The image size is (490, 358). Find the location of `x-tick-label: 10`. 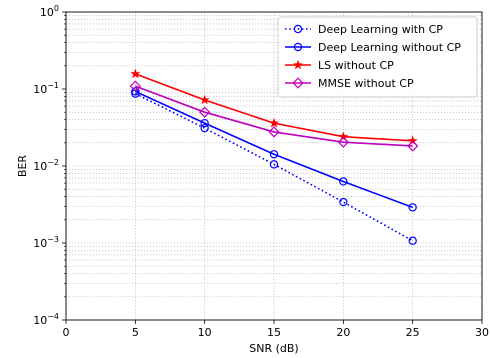

x-tick-label: 10 is located at coordinates (205, 332).